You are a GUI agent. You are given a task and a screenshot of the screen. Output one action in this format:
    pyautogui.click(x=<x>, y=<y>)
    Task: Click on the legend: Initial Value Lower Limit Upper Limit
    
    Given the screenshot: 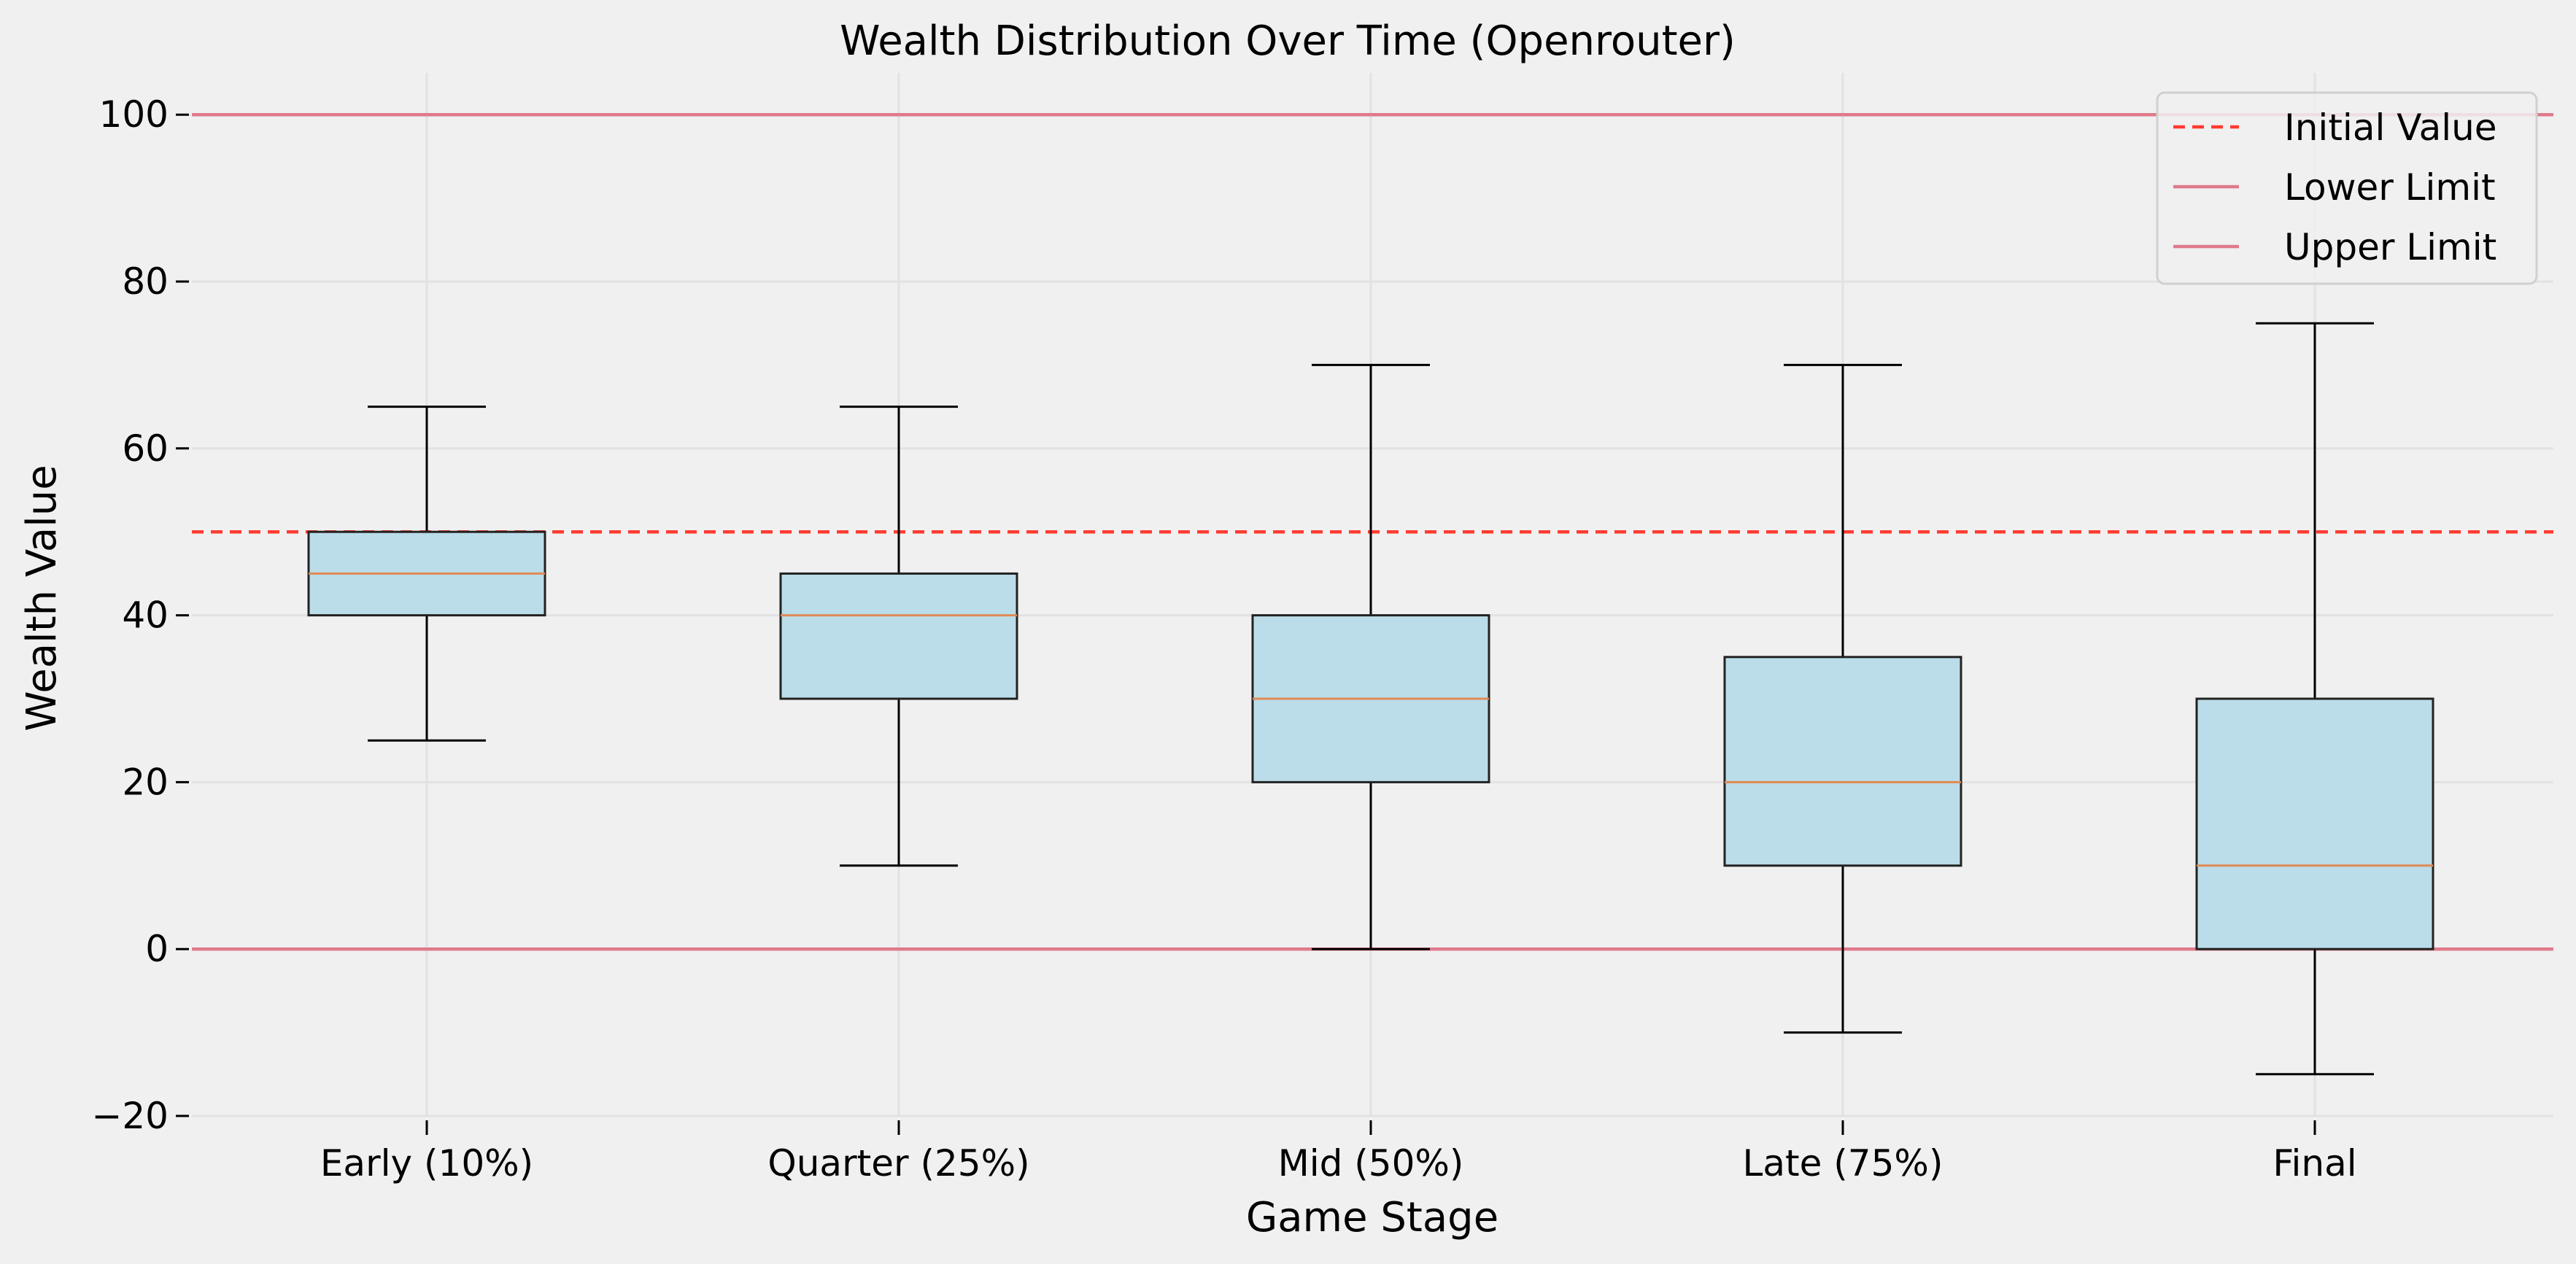 What is the action you would take?
    pyautogui.click(x=2347, y=188)
    